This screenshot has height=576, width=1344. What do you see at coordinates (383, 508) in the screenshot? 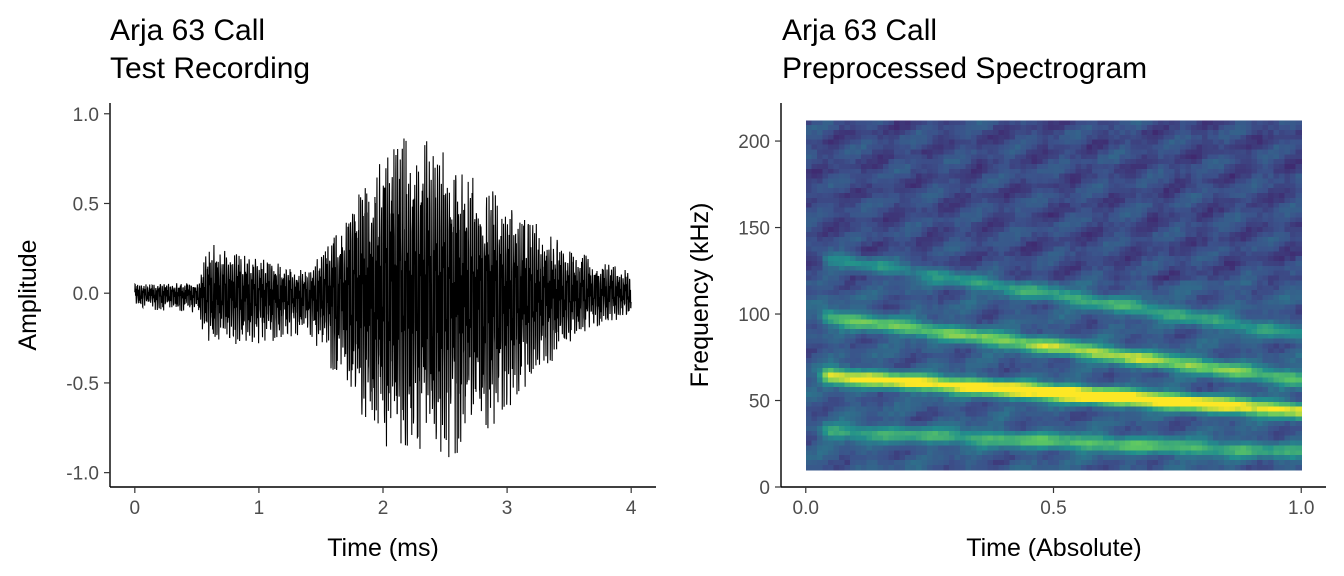
I see `waveform-x-tick-label: 2` at bounding box center [383, 508].